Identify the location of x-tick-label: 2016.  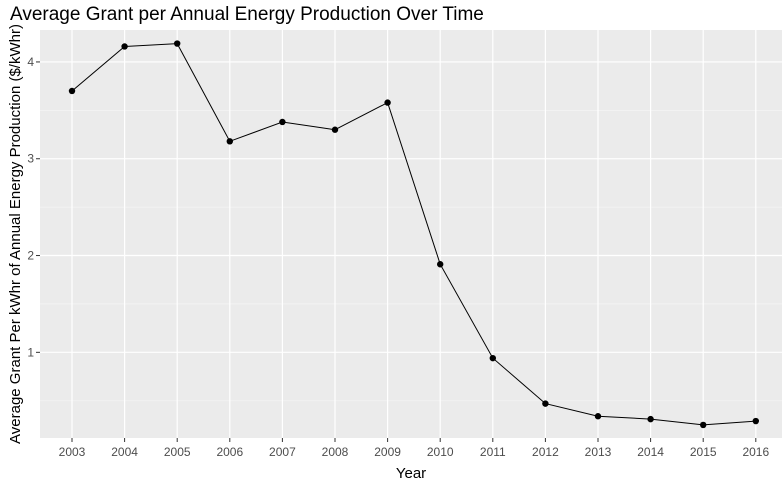
(755, 452).